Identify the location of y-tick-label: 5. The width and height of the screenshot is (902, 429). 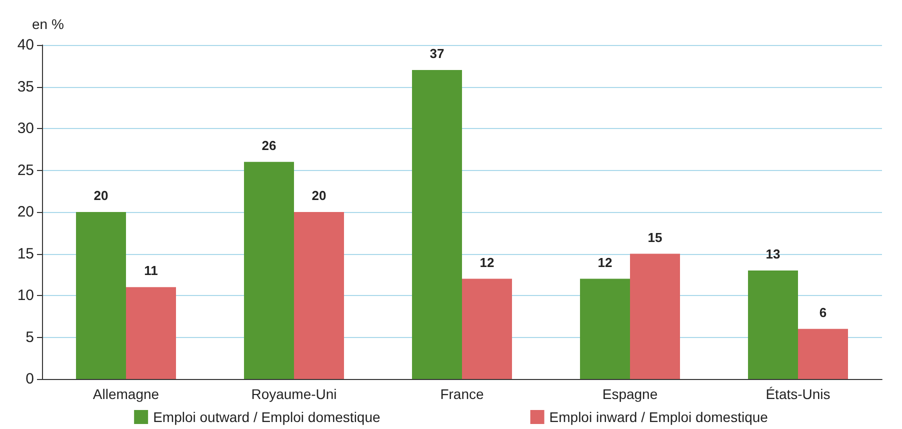
(30, 337).